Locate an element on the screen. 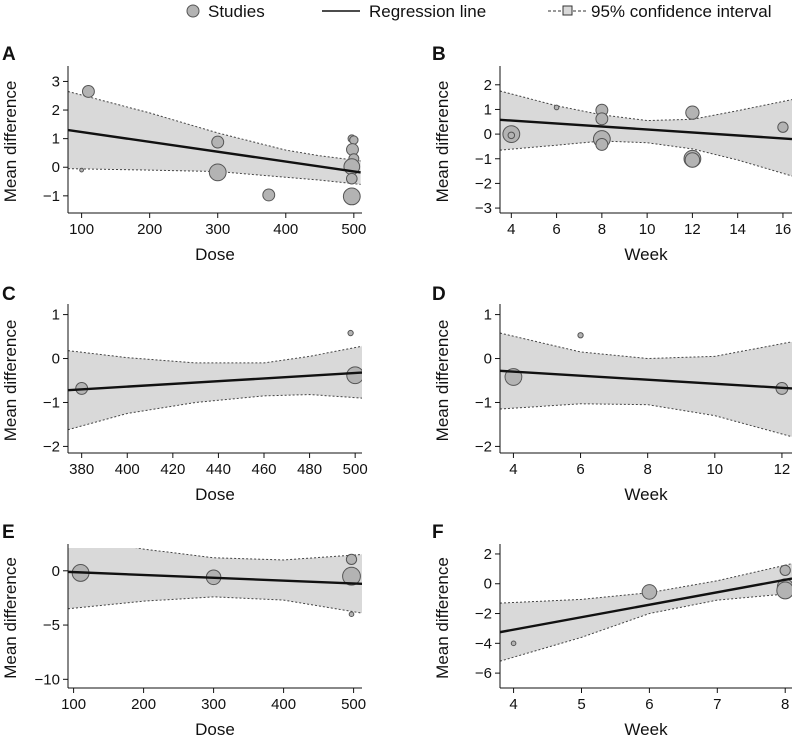  panel-d-y-tick-label: 0 is located at coordinates (488, 359).